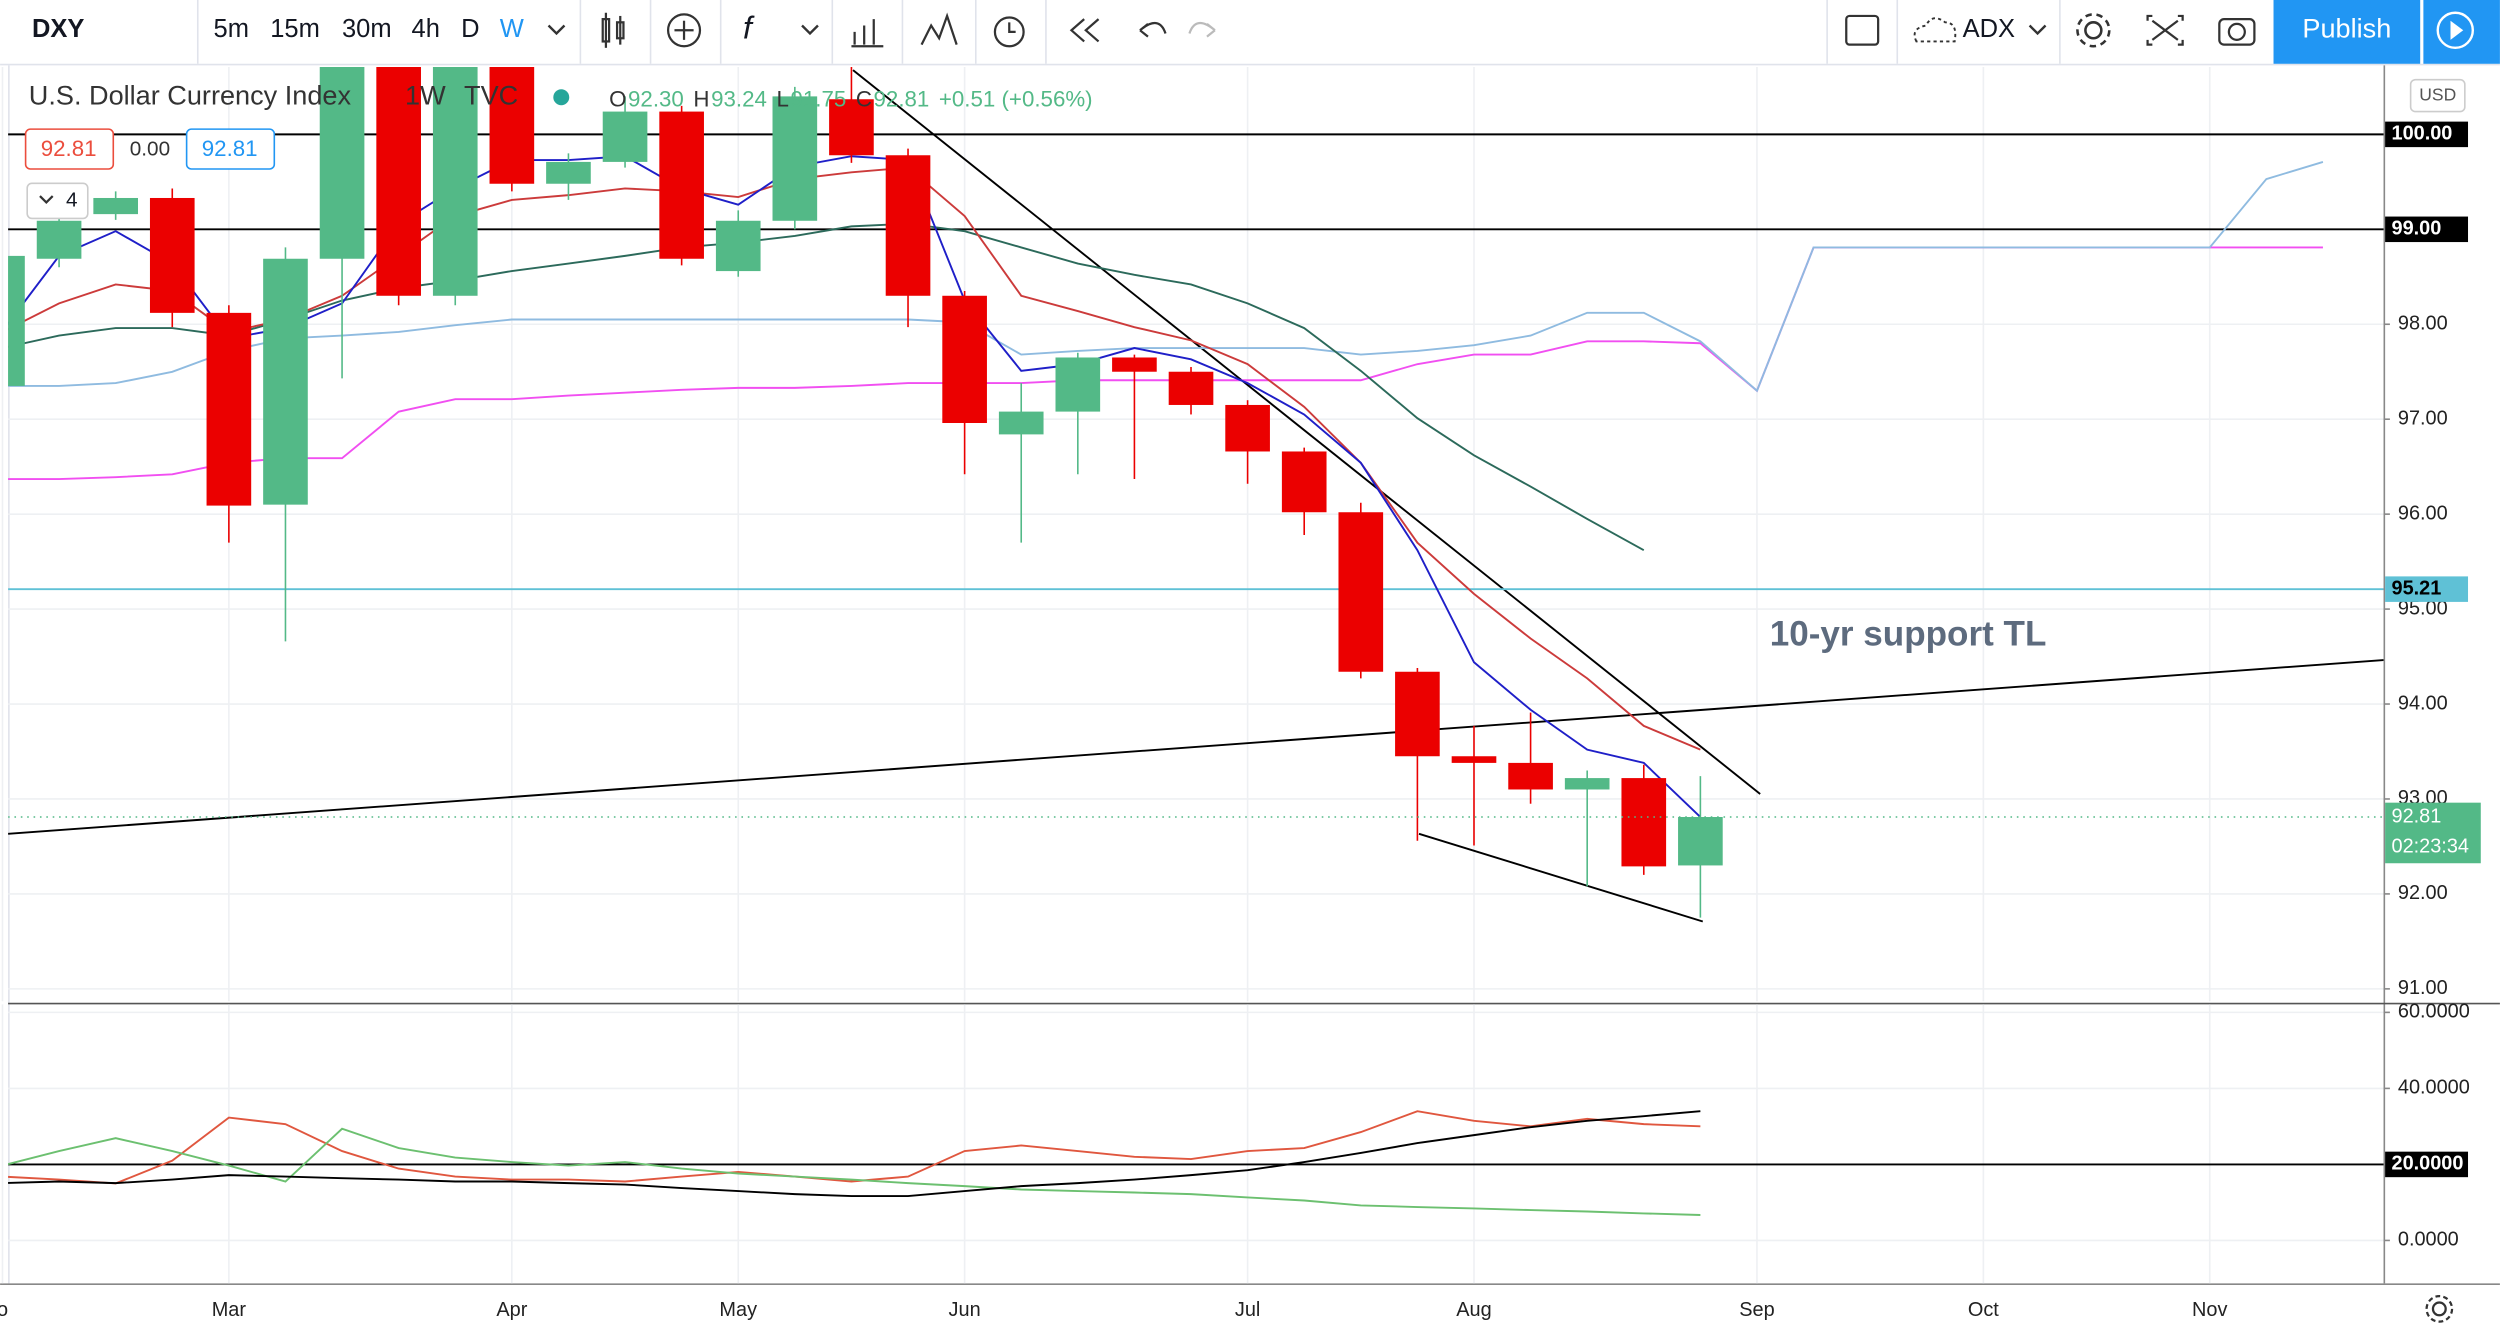  What do you see at coordinates (231, 29) in the screenshot?
I see `interval: 5m` at bounding box center [231, 29].